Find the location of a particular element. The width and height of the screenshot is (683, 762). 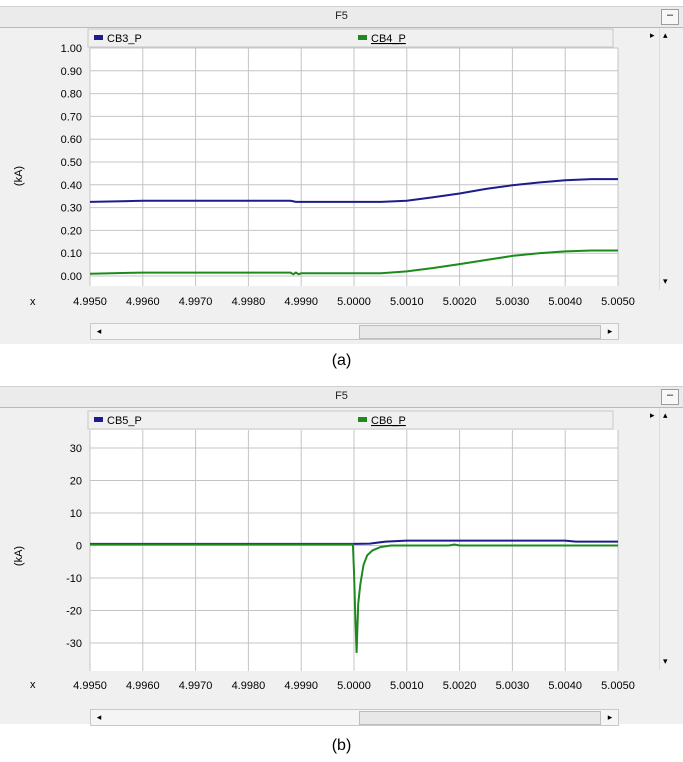

panel-a-vertical-scrollbar: ▸ ▴ ▾ is located at coordinates (662, 159).